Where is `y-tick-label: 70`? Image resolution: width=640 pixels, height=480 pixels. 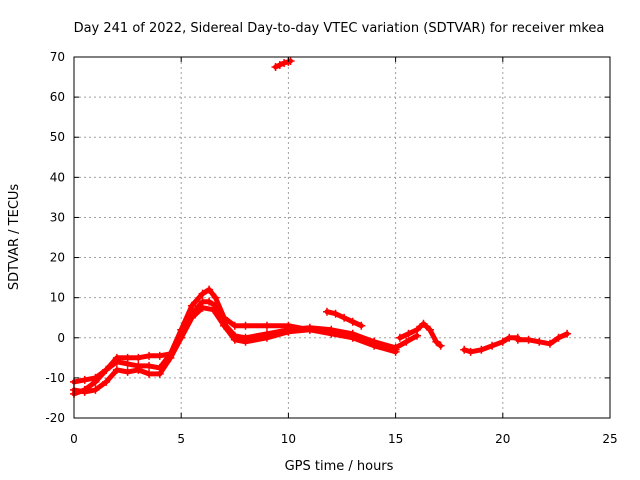 y-tick-label: 70 is located at coordinates (57, 57).